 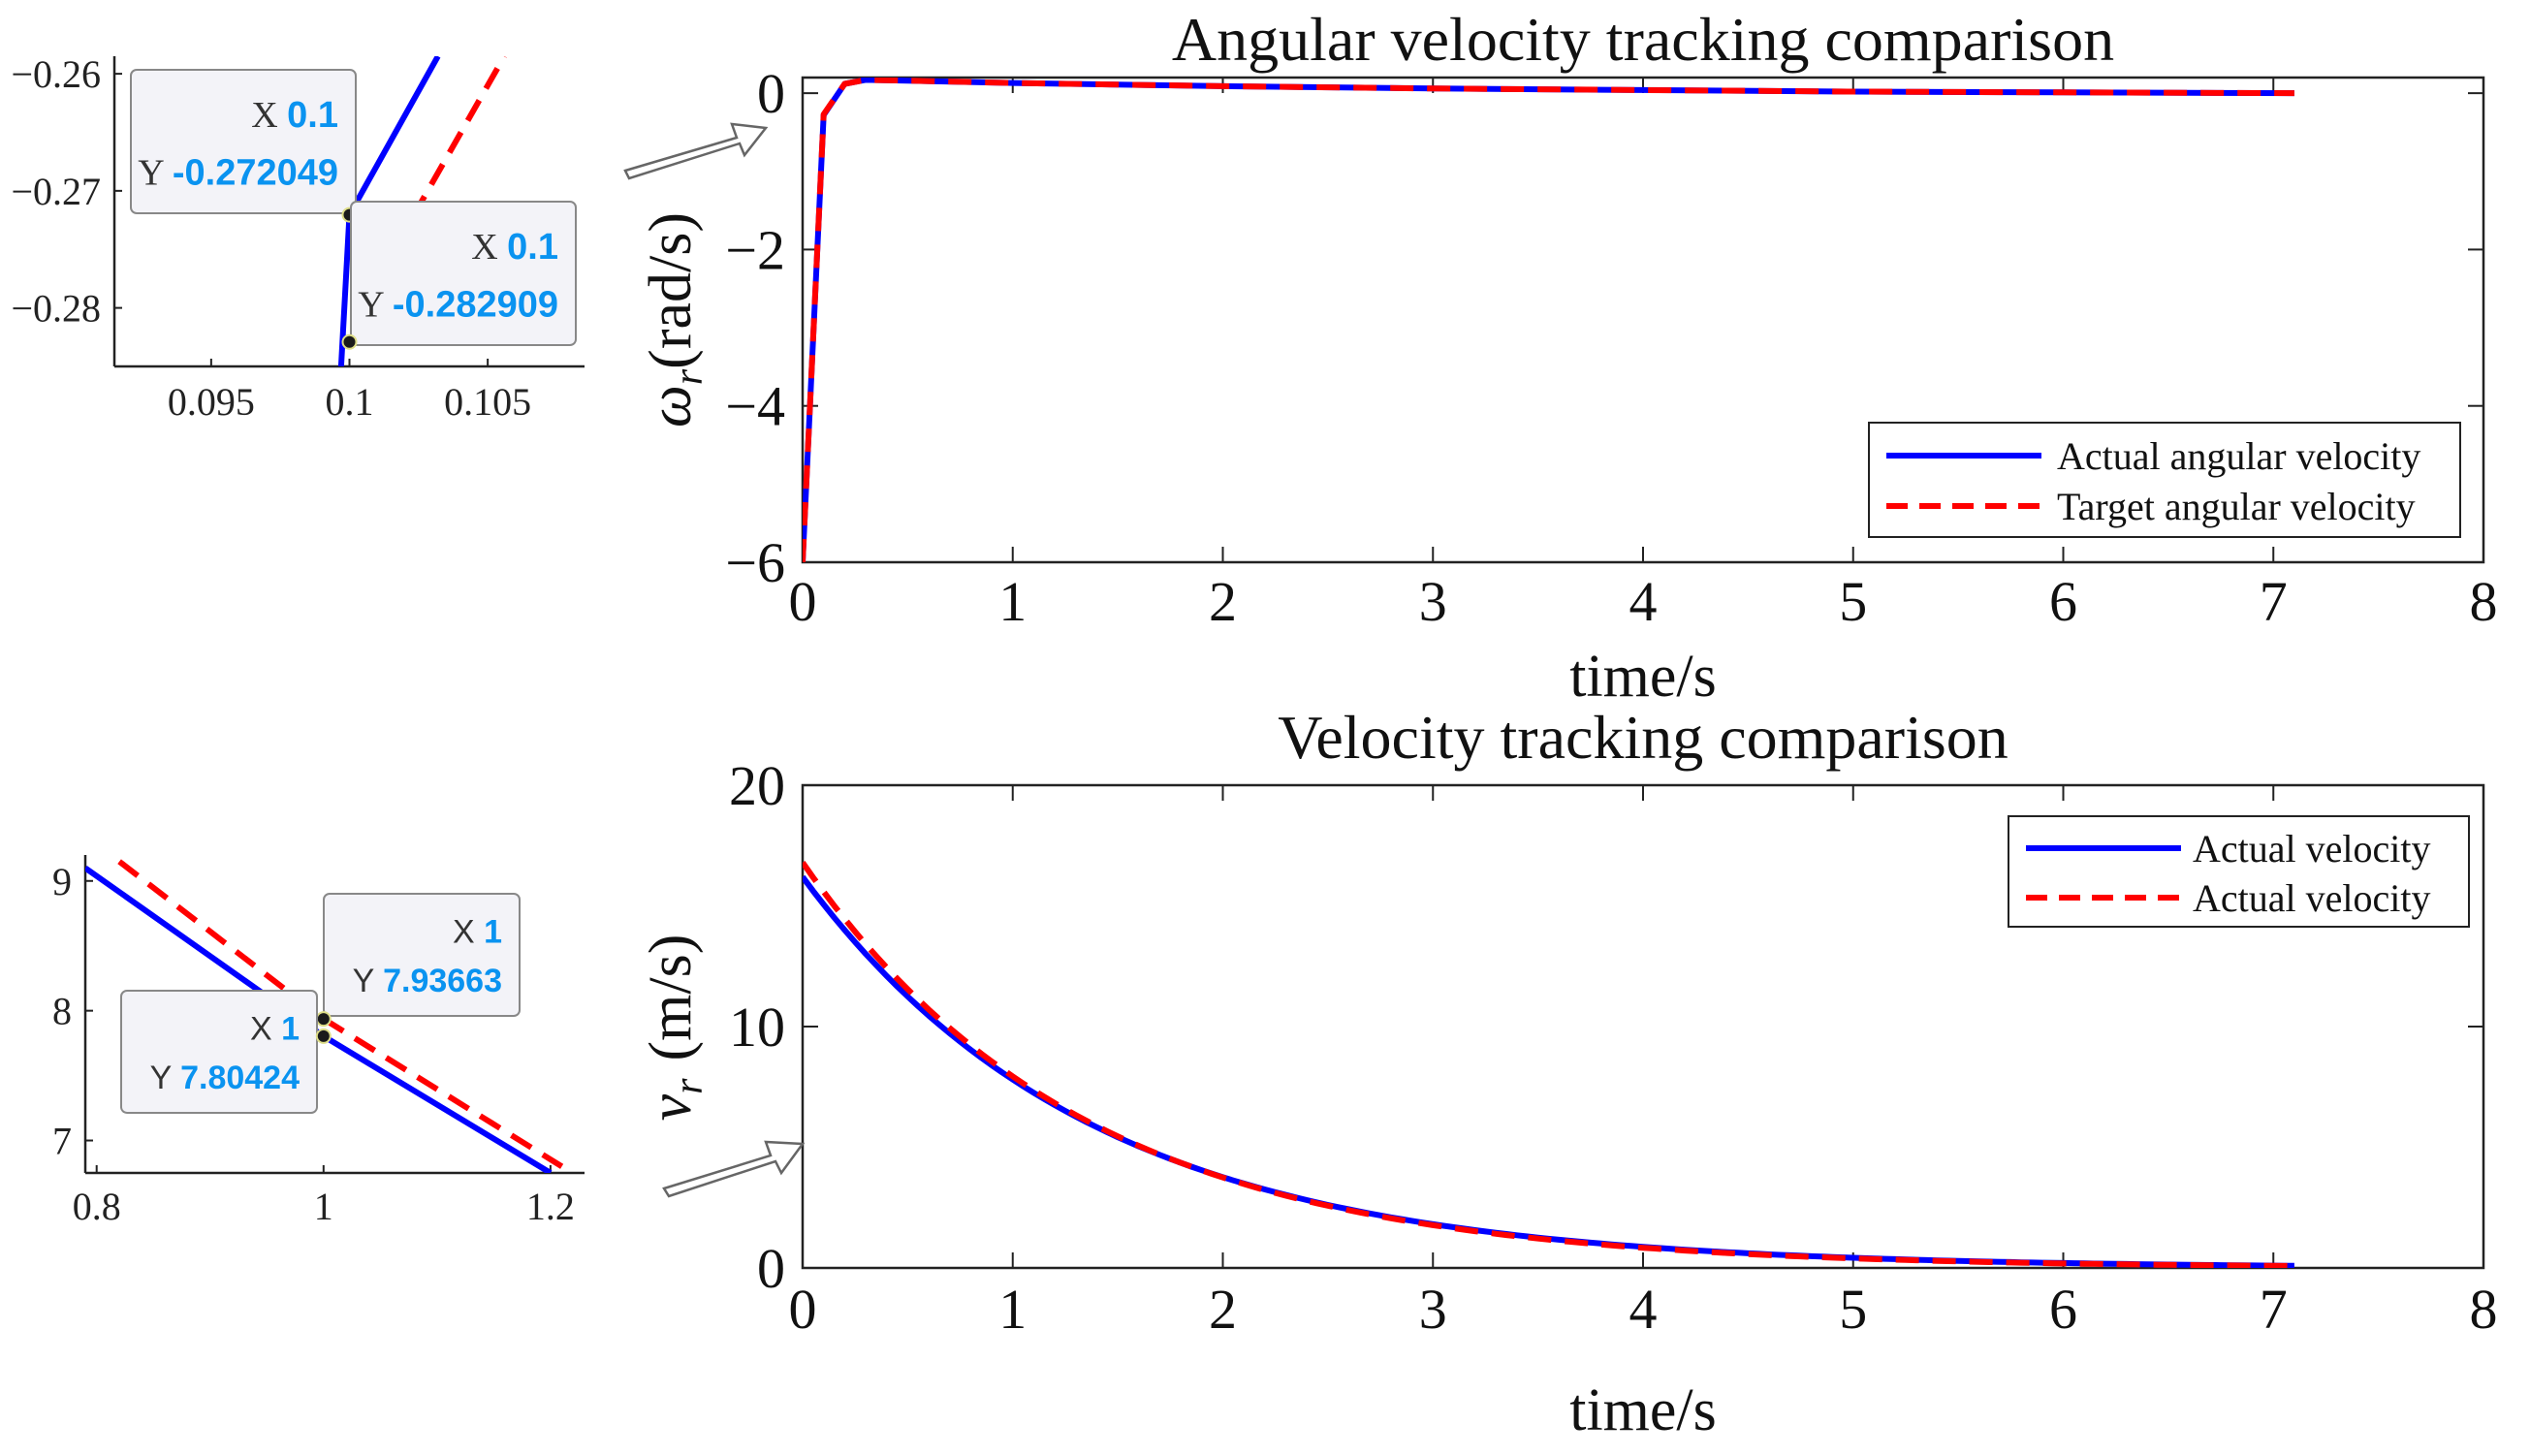 I want to click on angular_zoom-series-target-line, so click(x=458, y=137).